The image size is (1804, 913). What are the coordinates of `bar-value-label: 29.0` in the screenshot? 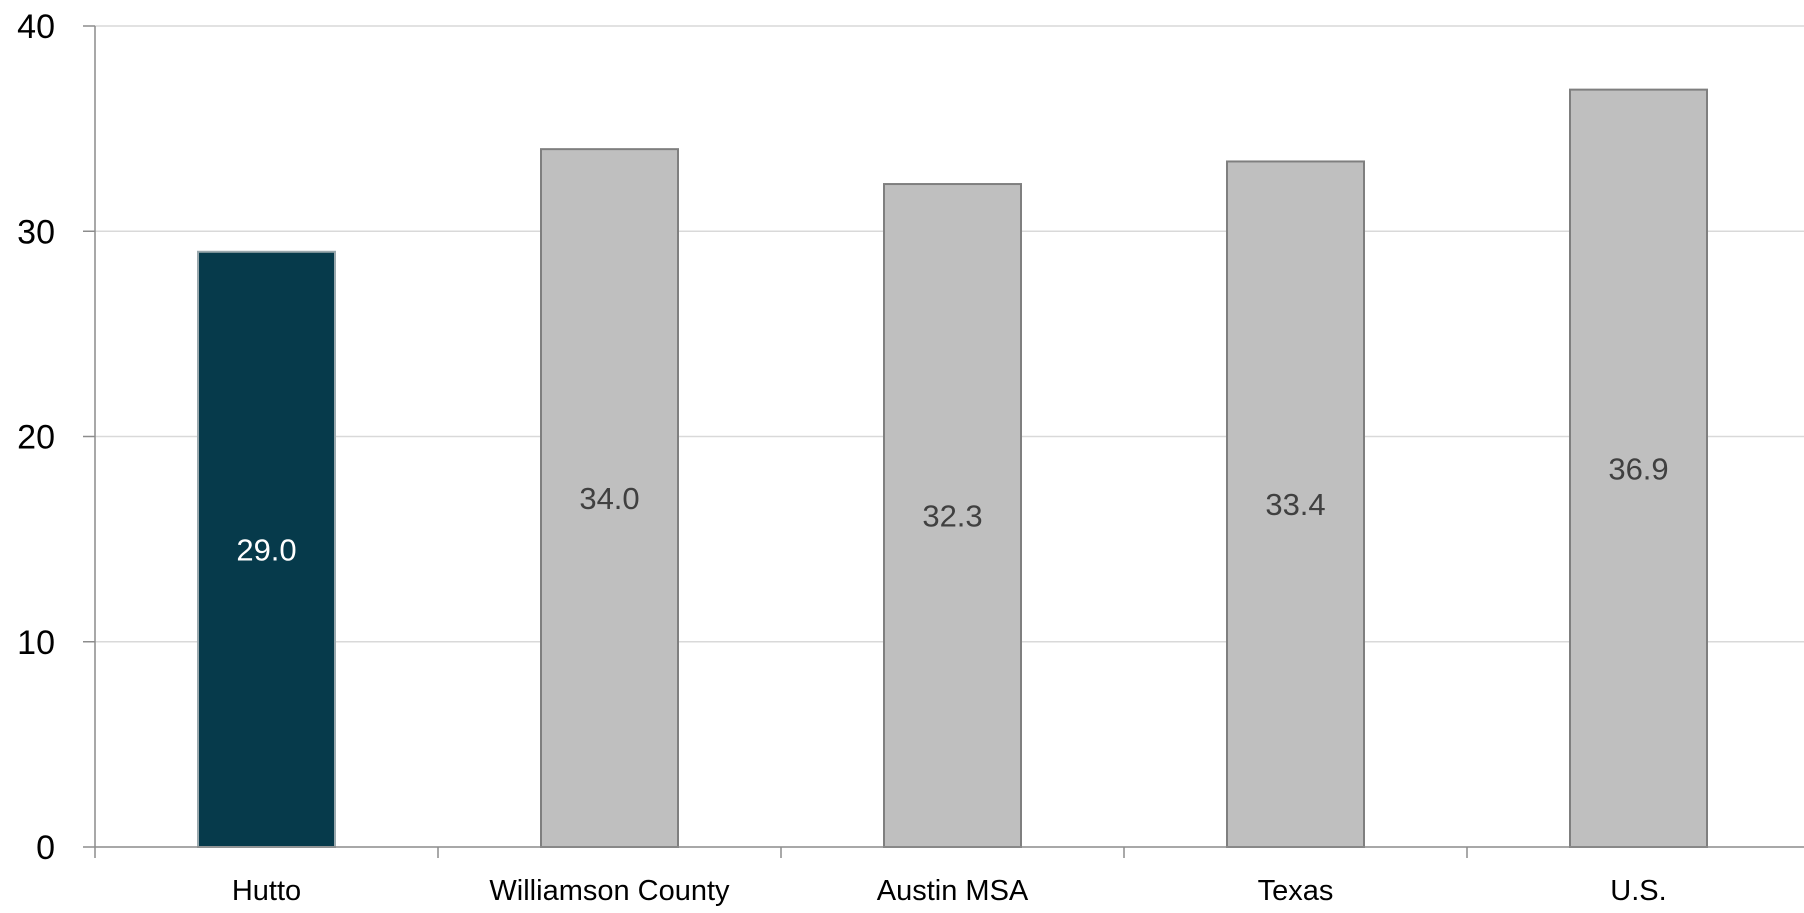 It's located at (266, 549).